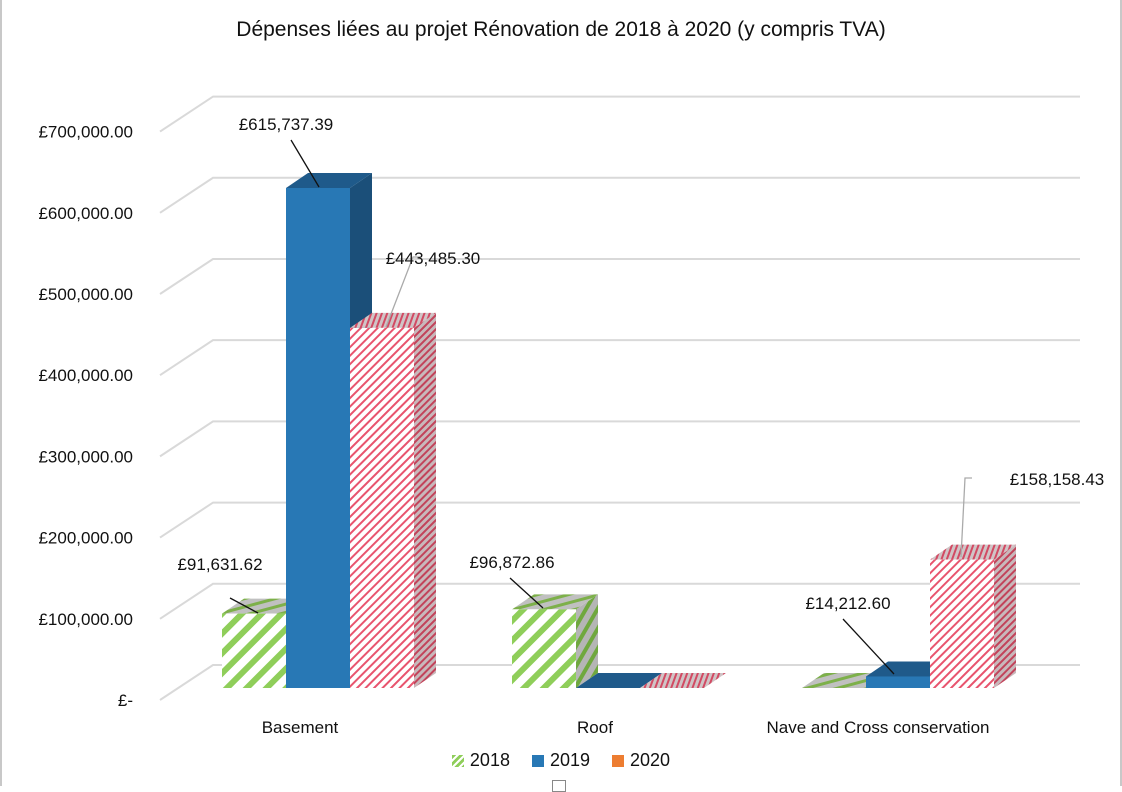 The image size is (1122, 792). What do you see at coordinates (570, 760) in the screenshot?
I see `legend-label-2019: 2019` at bounding box center [570, 760].